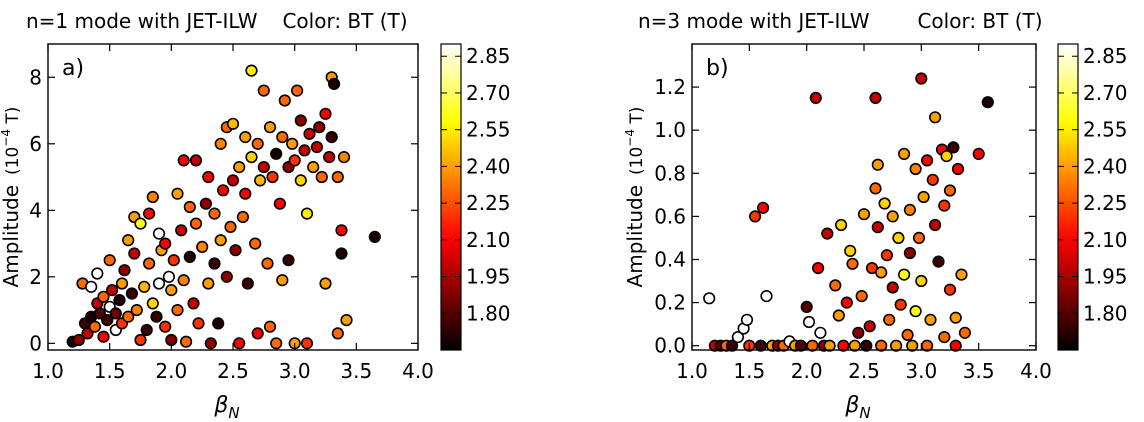 This screenshot has width=1144, height=422. Describe the element at coordinates (35, 277) in the screenshot. I see `y-tick-label: 2` at that location.